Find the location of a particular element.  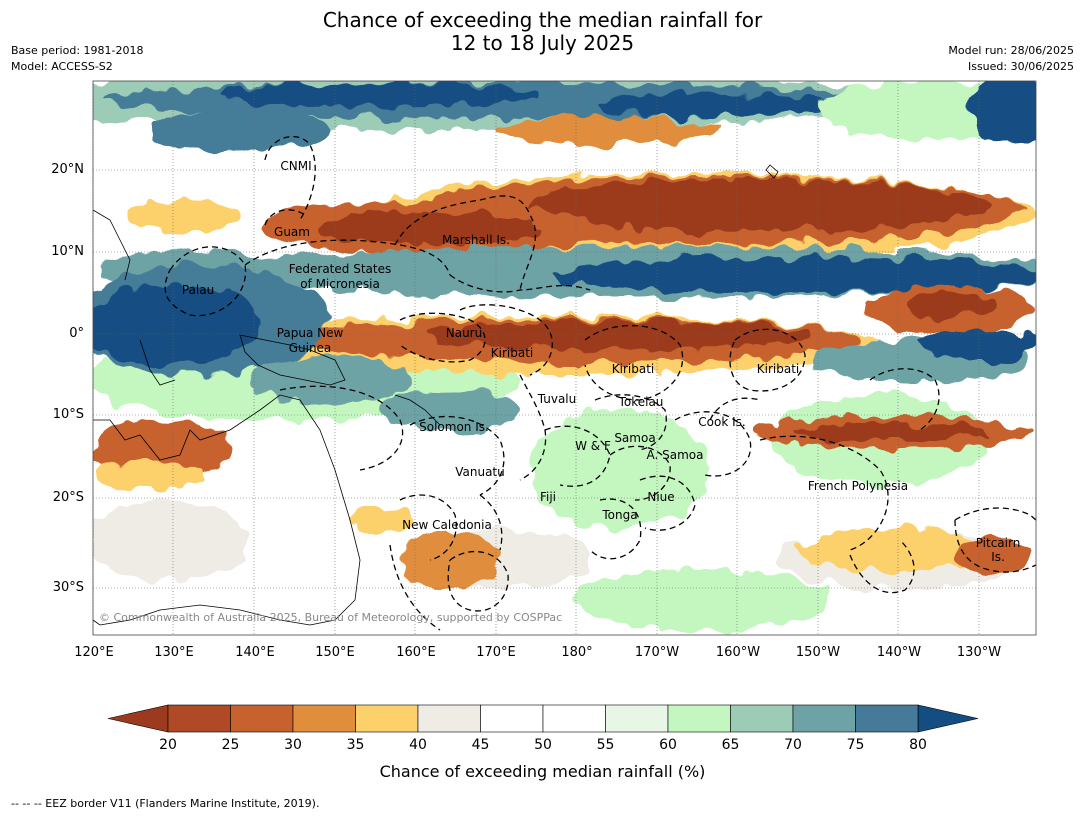

lon-tick-140w: 140°W is located at coordinates (899, 652).